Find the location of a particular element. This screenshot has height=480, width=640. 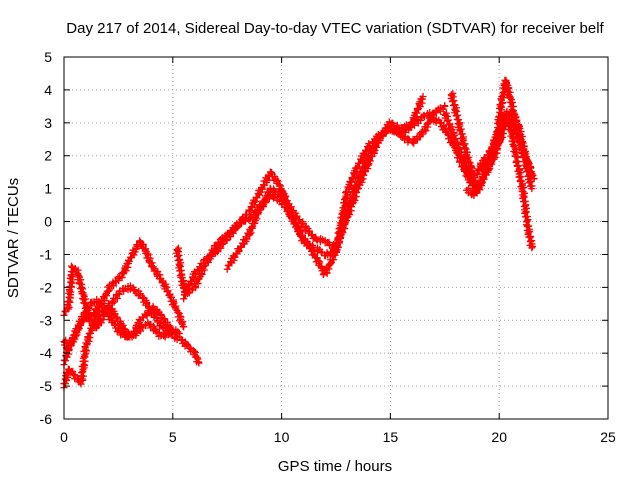

x-tick-label: 5 is located at coordinates (173, 437).